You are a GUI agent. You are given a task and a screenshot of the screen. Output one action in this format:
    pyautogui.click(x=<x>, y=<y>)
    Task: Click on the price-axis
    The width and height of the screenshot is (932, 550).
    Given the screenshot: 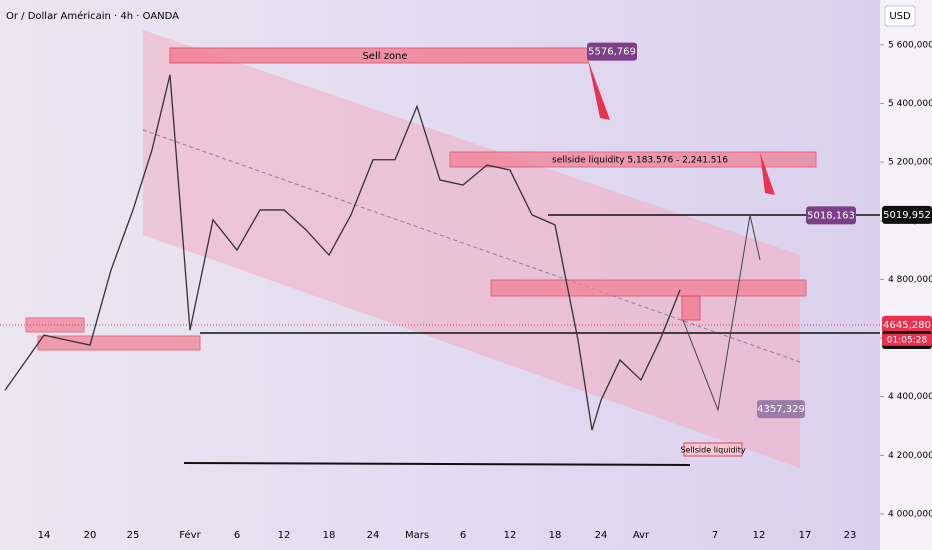 What is the action you would take?
    pyautogui.click(x=906, y=275)
    